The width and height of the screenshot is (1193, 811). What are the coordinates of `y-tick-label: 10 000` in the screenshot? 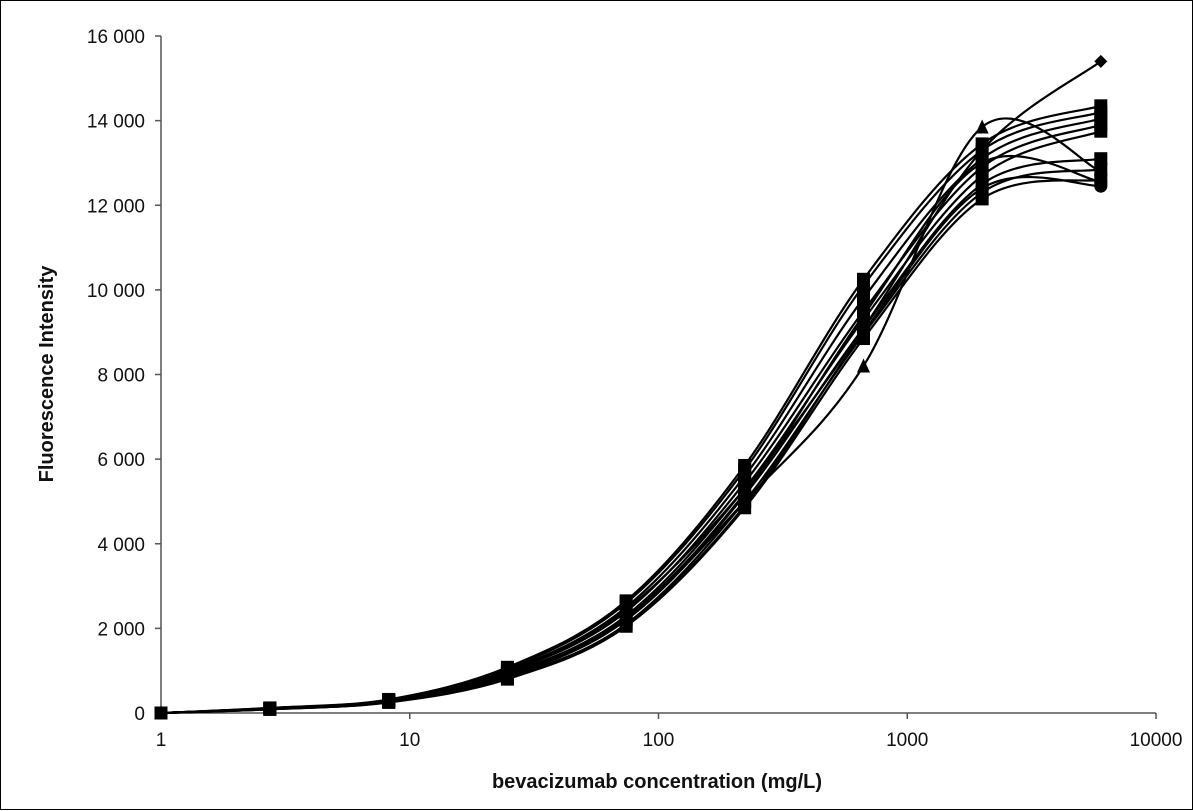 It's located at (116, 291).